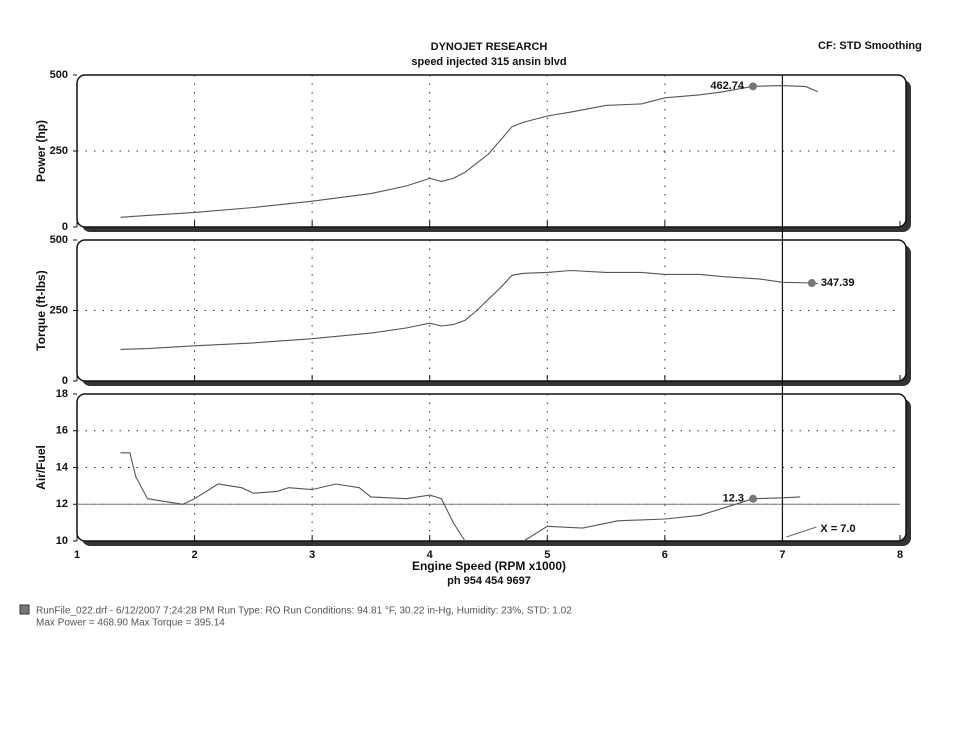  Describe the element at coordinates (733, 499) in the screenshot. I see `marker-label: 12.3` at that location.